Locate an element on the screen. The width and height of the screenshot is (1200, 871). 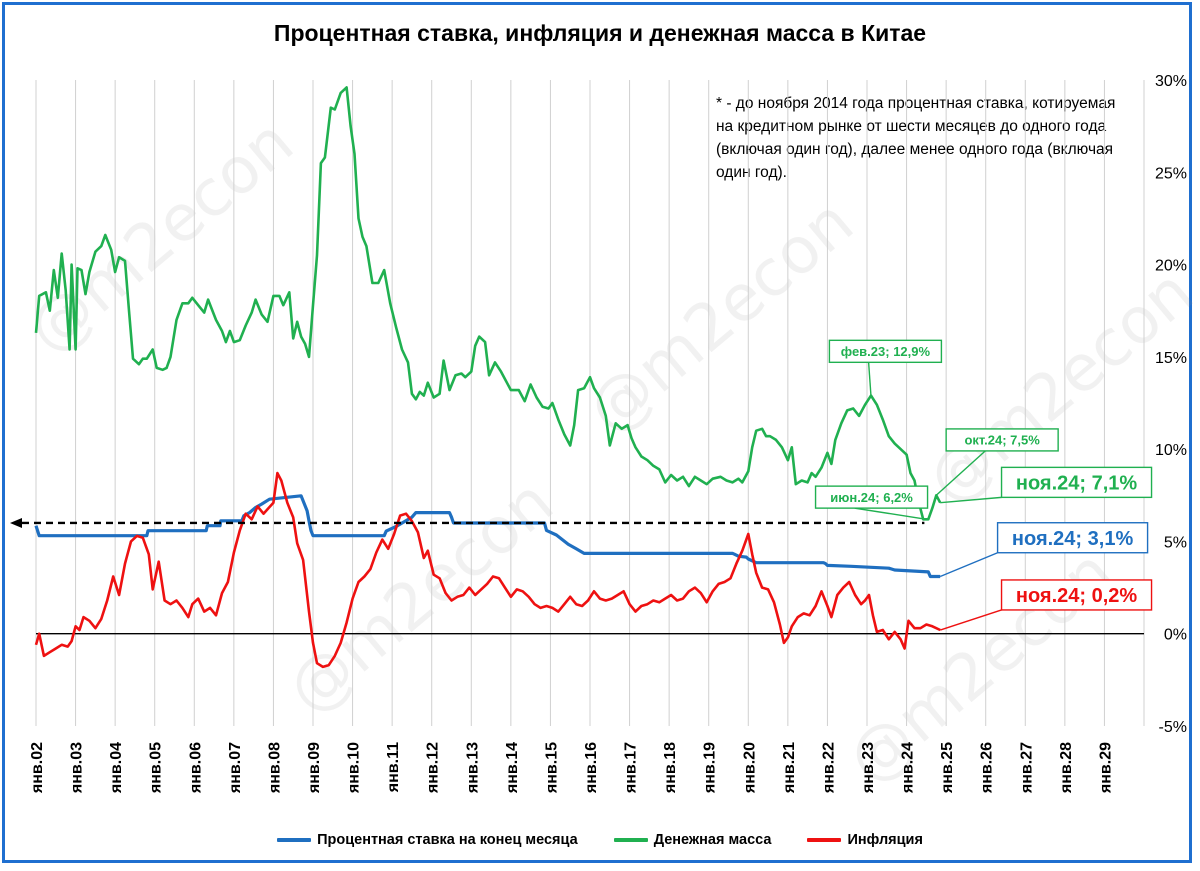
annotation-label: ноя.24; 3,1% is located at coordinates (1073, 539).